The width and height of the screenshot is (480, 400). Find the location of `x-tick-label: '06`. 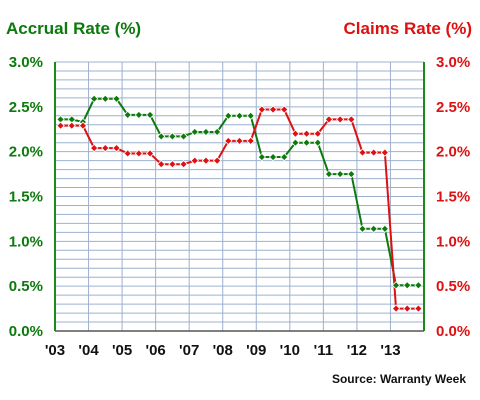

x-tick-label: '06 is located at coordinates (156, 350).